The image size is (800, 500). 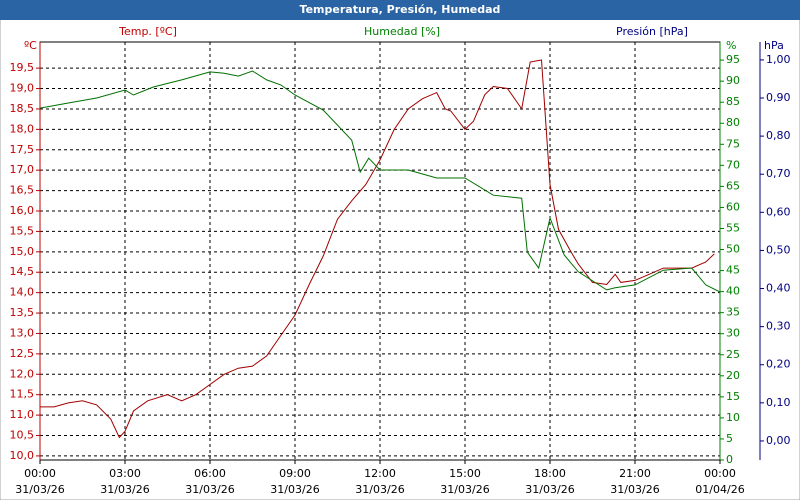 I want to click on y2-tick-label: 25, so click(x=733, y=354).